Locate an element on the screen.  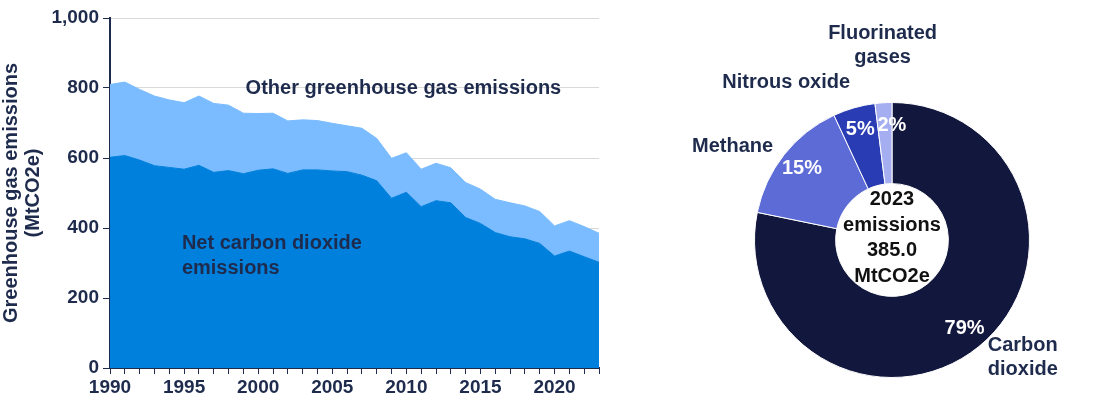
series-label: Net carbon dioxide emissions is located at coordinates (271, 254).